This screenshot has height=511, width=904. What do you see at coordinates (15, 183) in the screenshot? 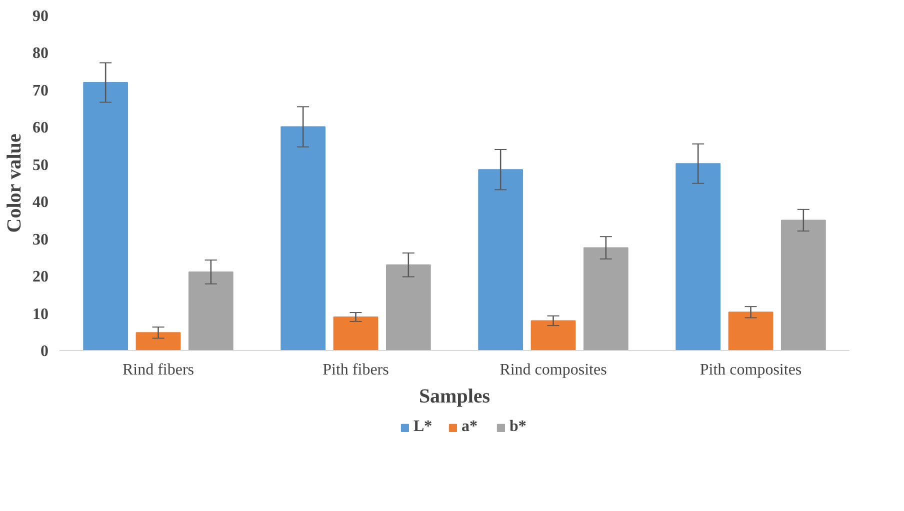
I see `y-axis-title: Color value` at bounding box center [15, 183].